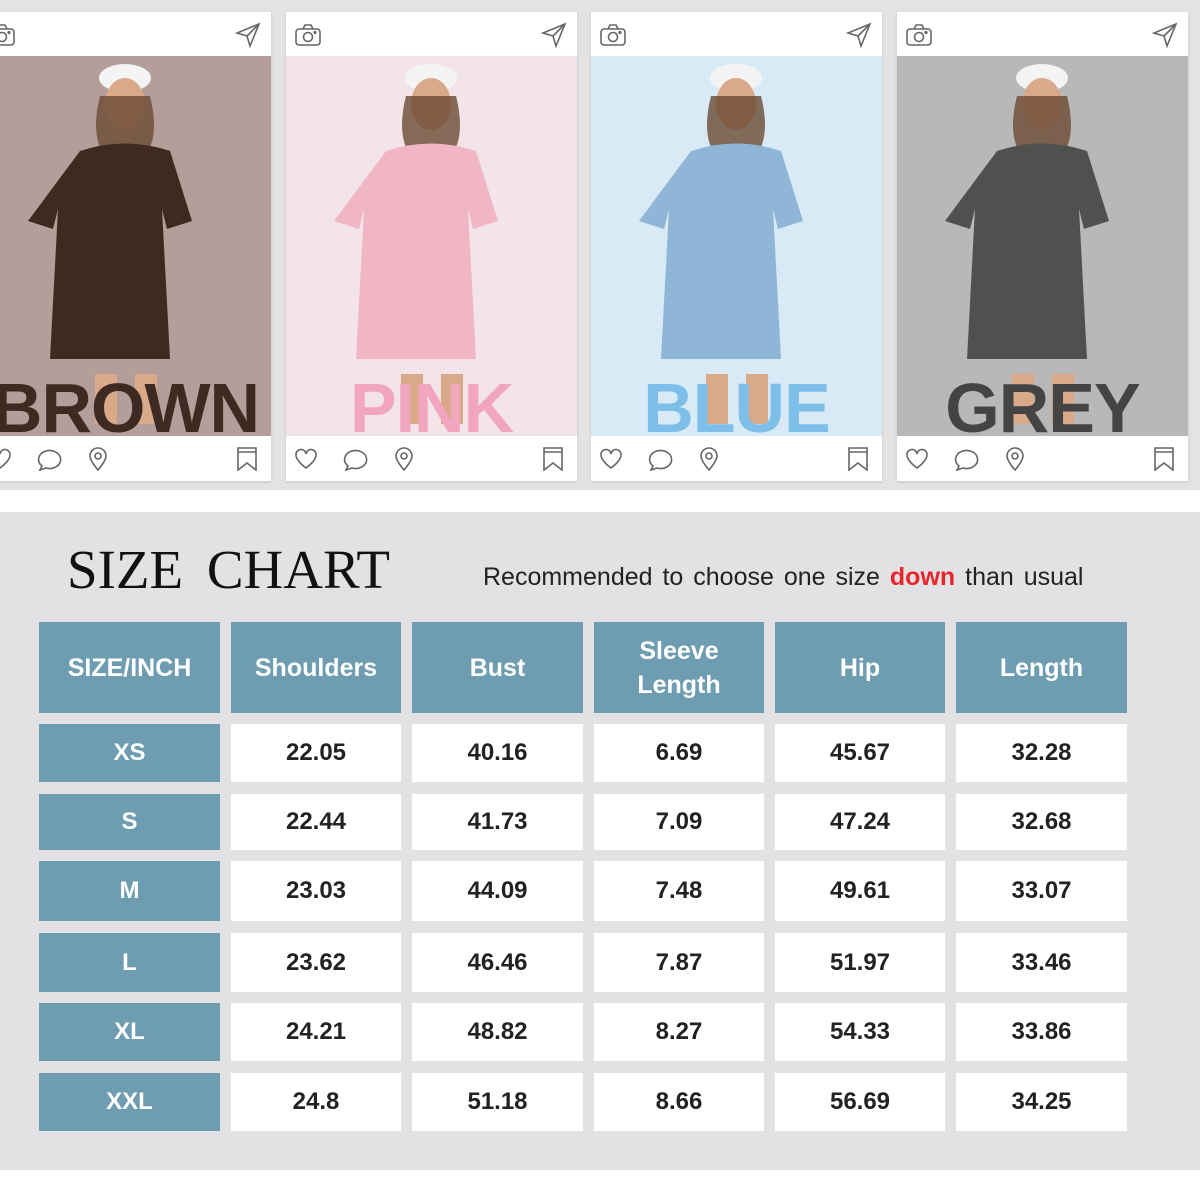 Image resolution: width=1200 pixels, height=1200 pixels. I want to click on table-value-cell: 7.09, so click(679, 822).